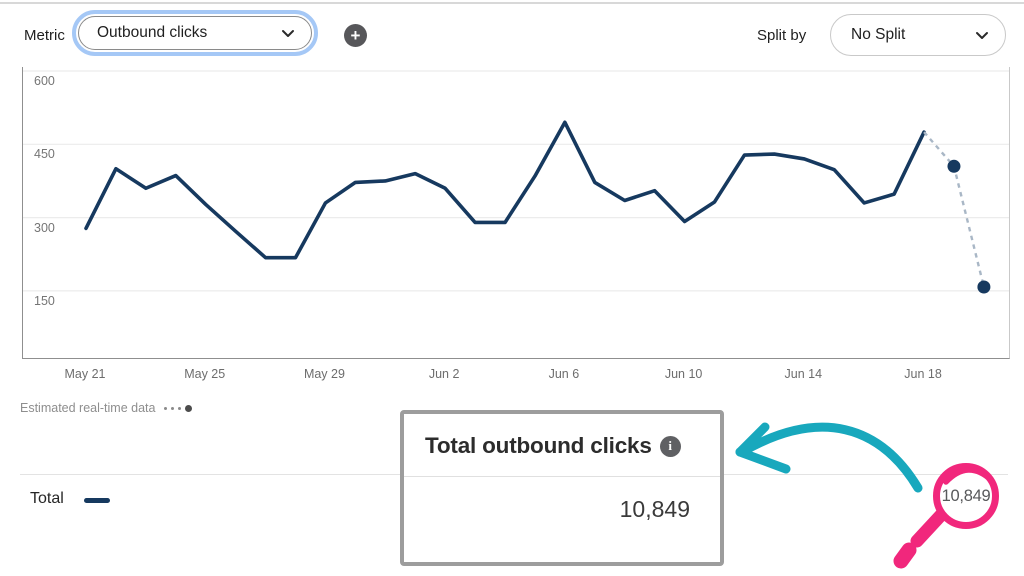 This screenshot has height=576, width=1024. I want to click on y-axis-label: 300, so click(44, 227).